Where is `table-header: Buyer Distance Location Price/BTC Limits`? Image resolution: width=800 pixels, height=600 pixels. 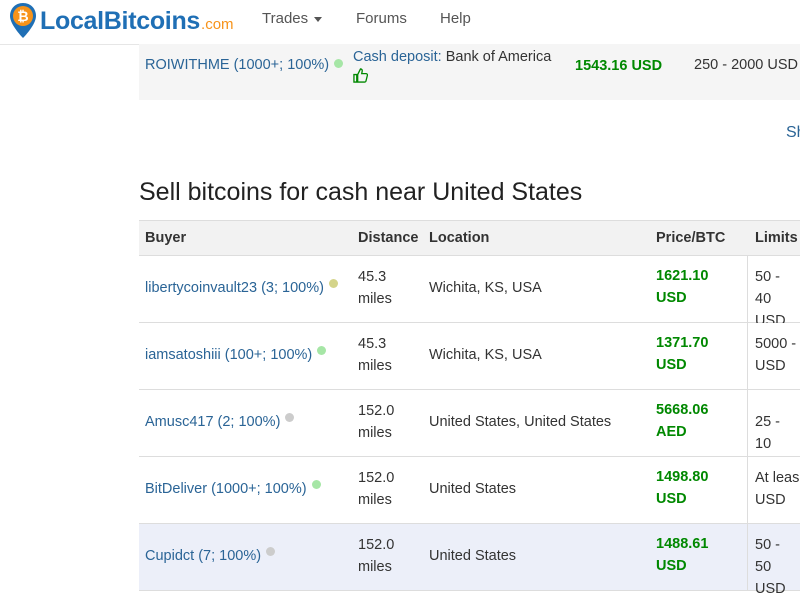
table-header: Buyer Distance Location Price/BTC Limits is located at coordinates (469, 238).